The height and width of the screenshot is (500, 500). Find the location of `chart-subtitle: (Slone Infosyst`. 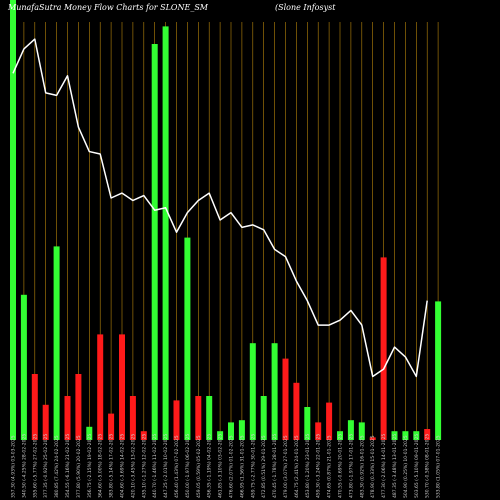

chart-subtitle: (Slone Infosyst is located at coordinates (305, 7).